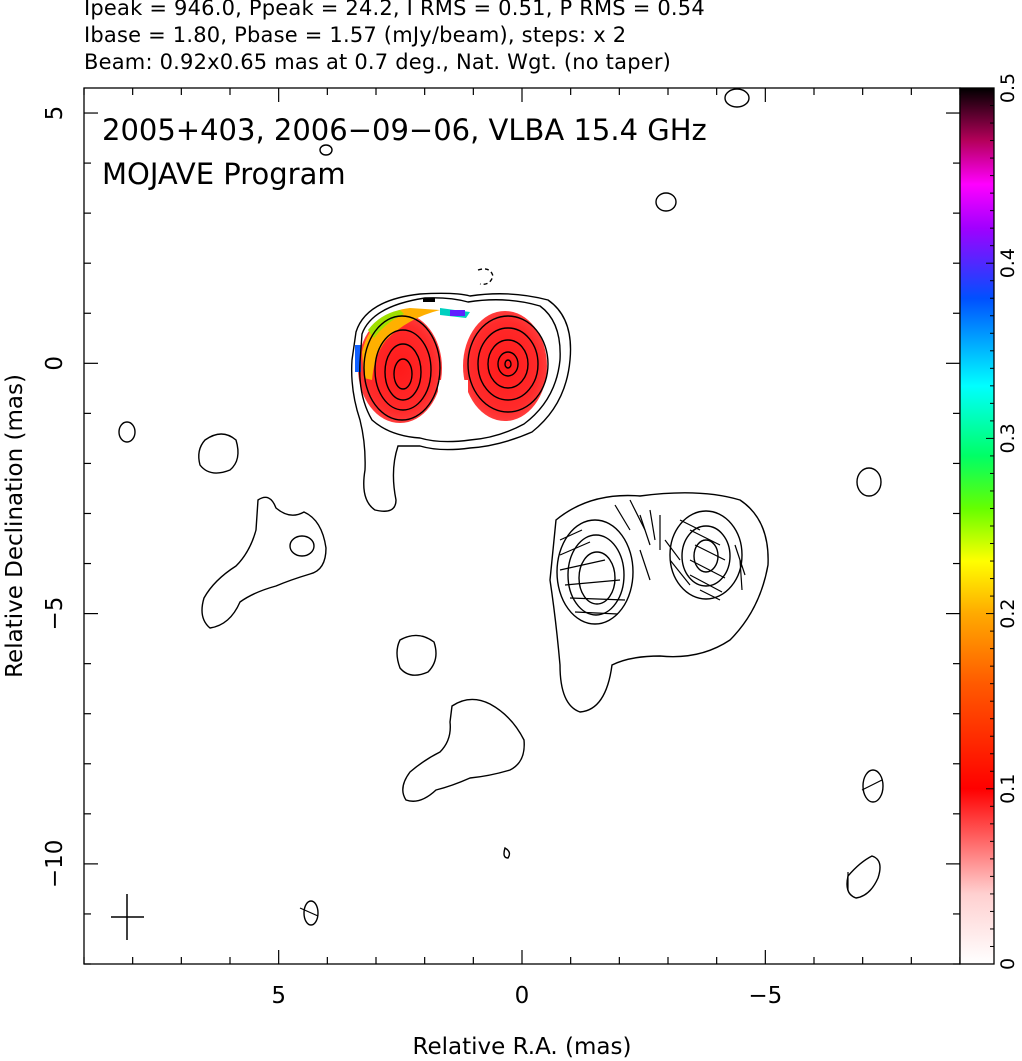 Image resolution: width=1022 pixels, height=1061 pixels. What do you see at coordinates (522, 996) in the screenshot?
I see `x-tick-label: 0` at bounding box center [522, 996].